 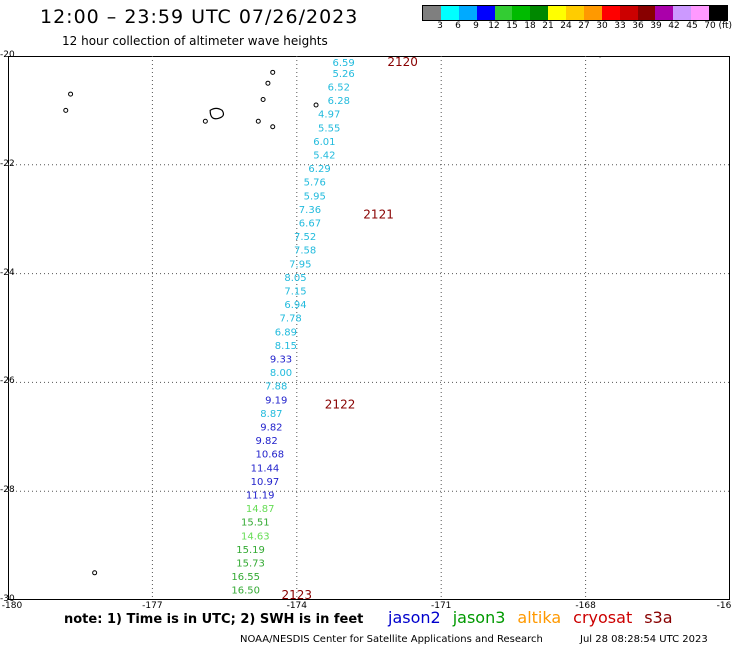 What do you see at coordinates (340, 405) in the screenshot?
I see `pass-time-label: 2122` at bounding box center [340, 405].